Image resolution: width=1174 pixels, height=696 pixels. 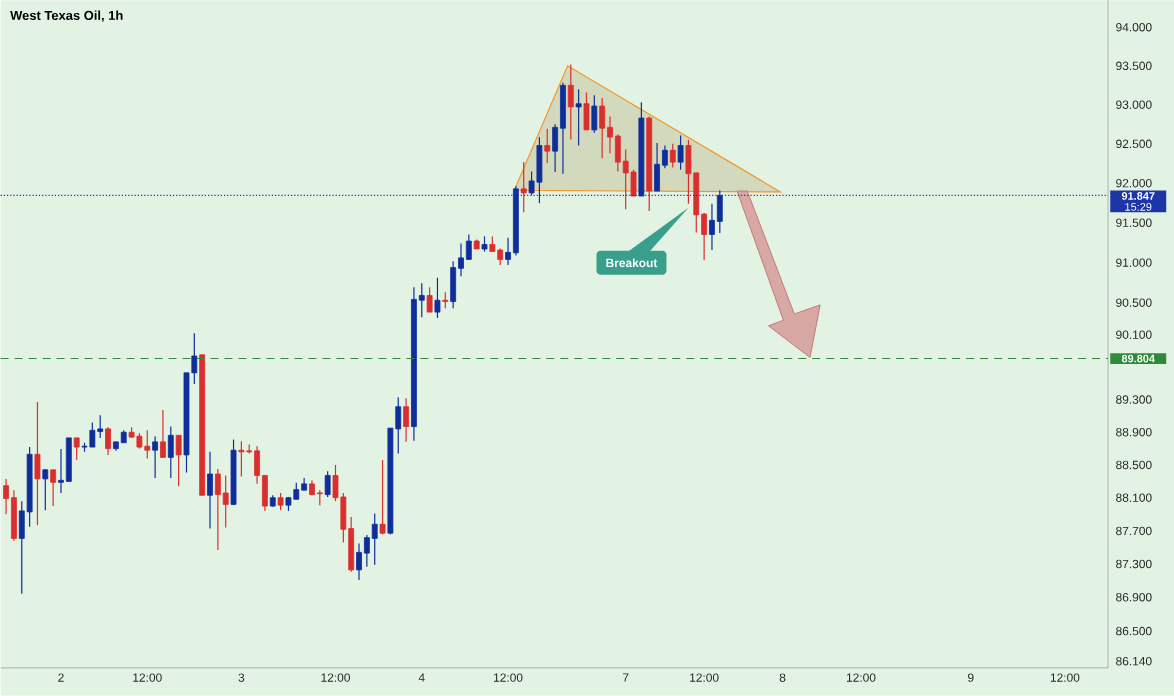 I want to click on y-tick-label: 86.140, so click(x=1134, y=661).